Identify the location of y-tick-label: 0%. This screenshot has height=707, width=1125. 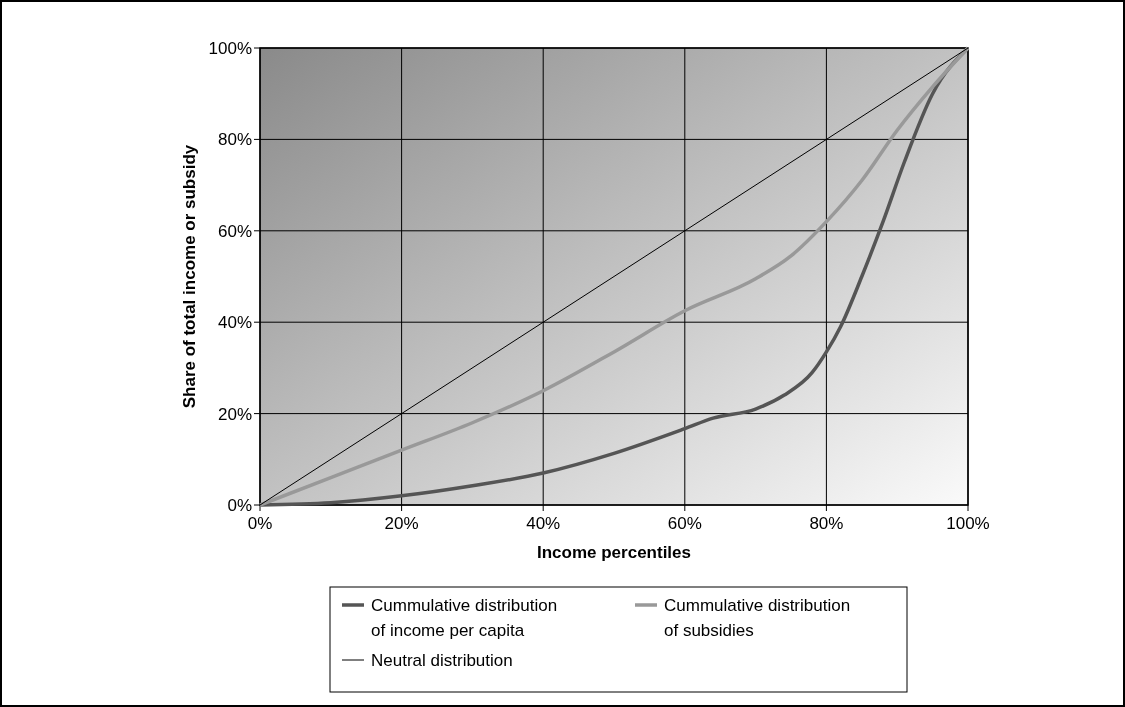
(239, 505).